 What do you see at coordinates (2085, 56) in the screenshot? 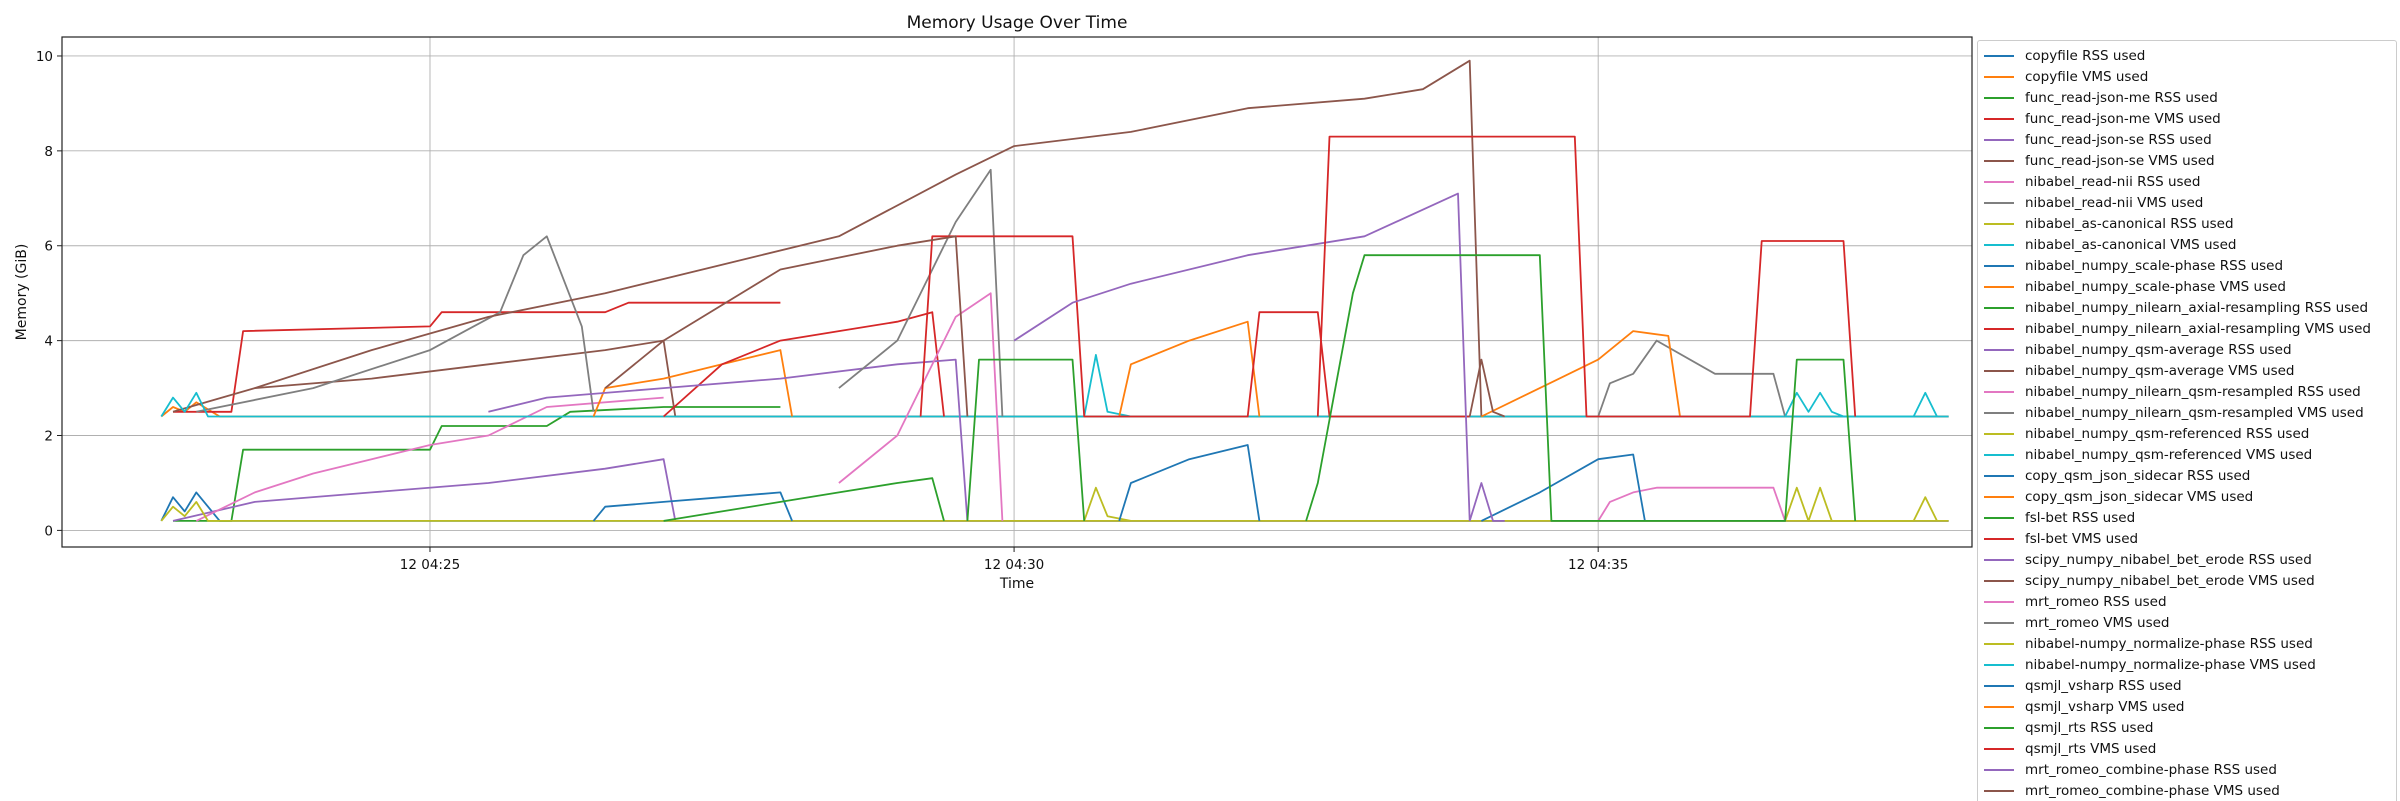
I see `legend-label: copyfile RSS used` at bounding box center [2085, 56].